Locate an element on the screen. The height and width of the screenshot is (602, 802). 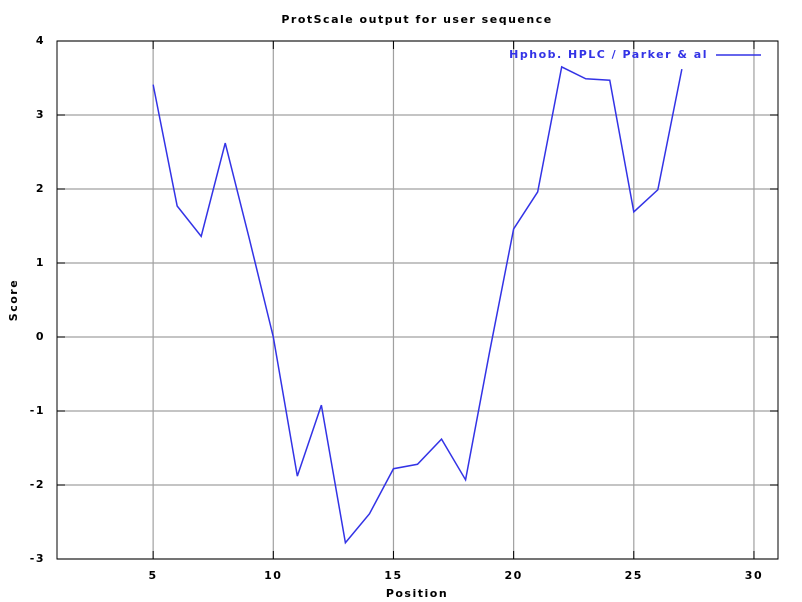
y-tick-label: -3 is located at coordinates (37, 558).